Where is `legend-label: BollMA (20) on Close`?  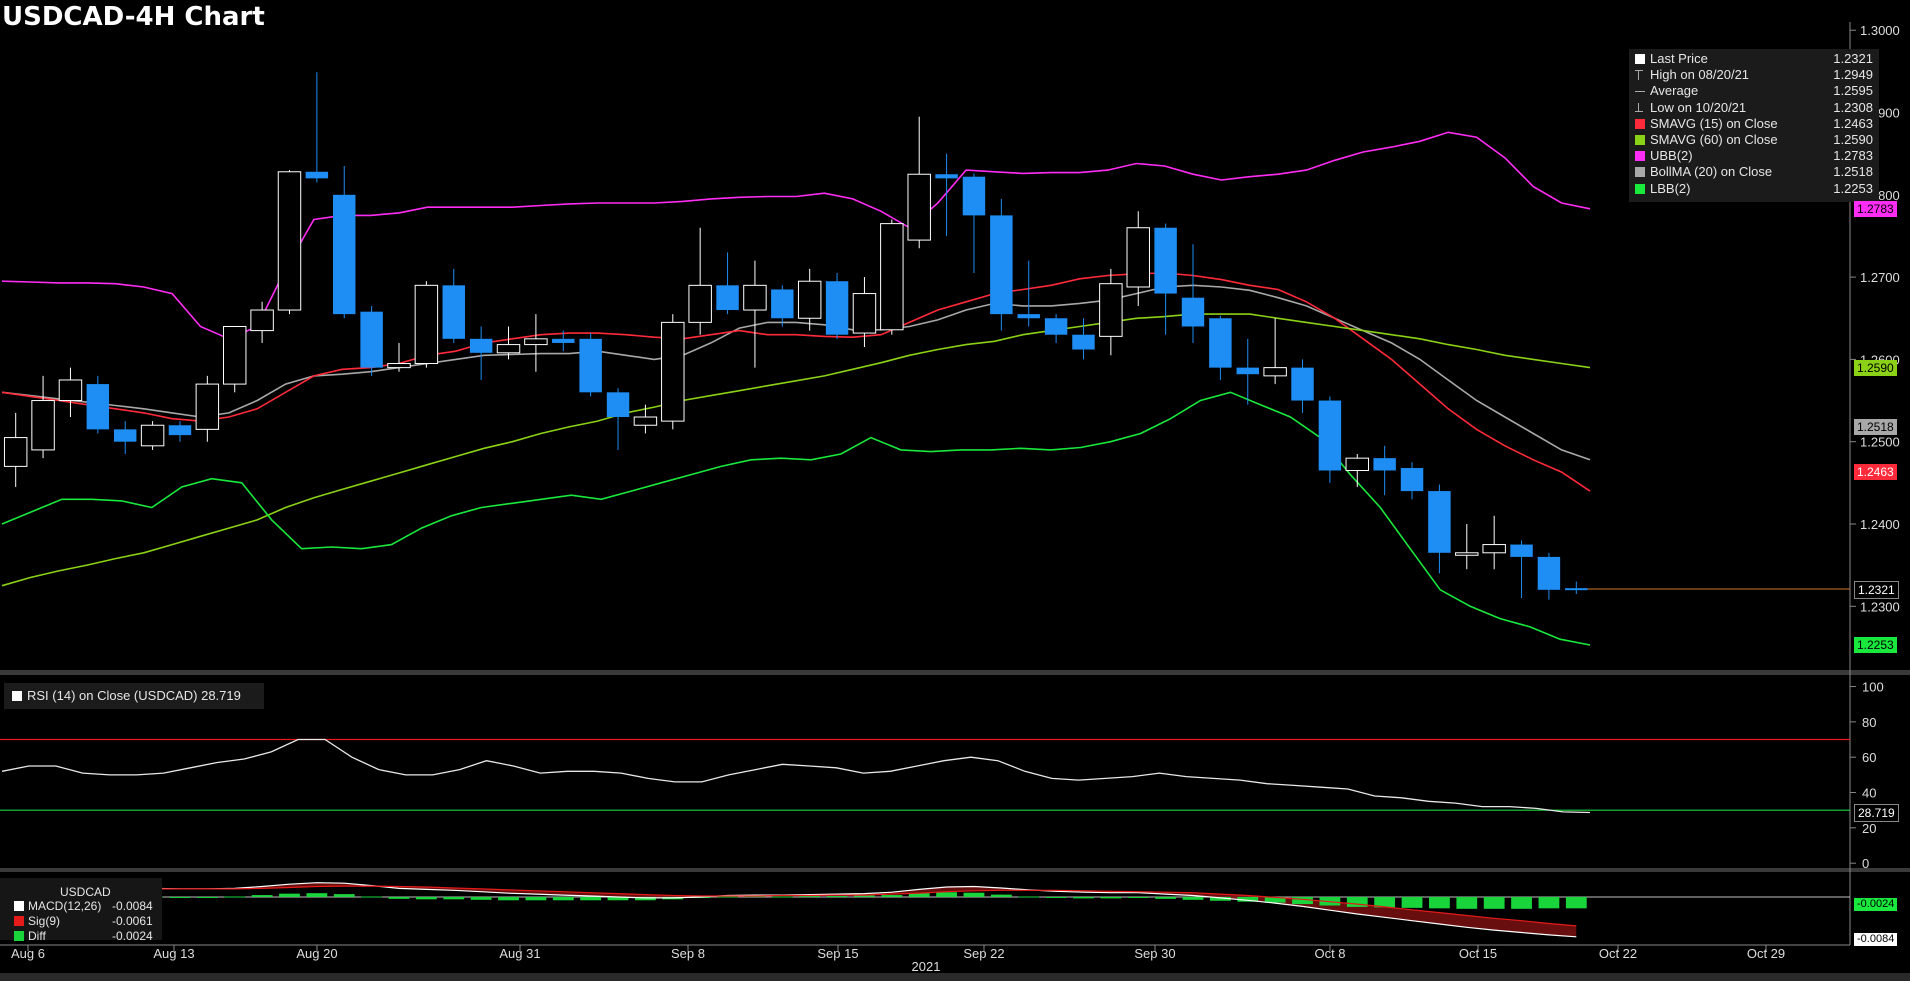 legend-label: BollMA (20) on Close is located at coordinates (1711, 172).